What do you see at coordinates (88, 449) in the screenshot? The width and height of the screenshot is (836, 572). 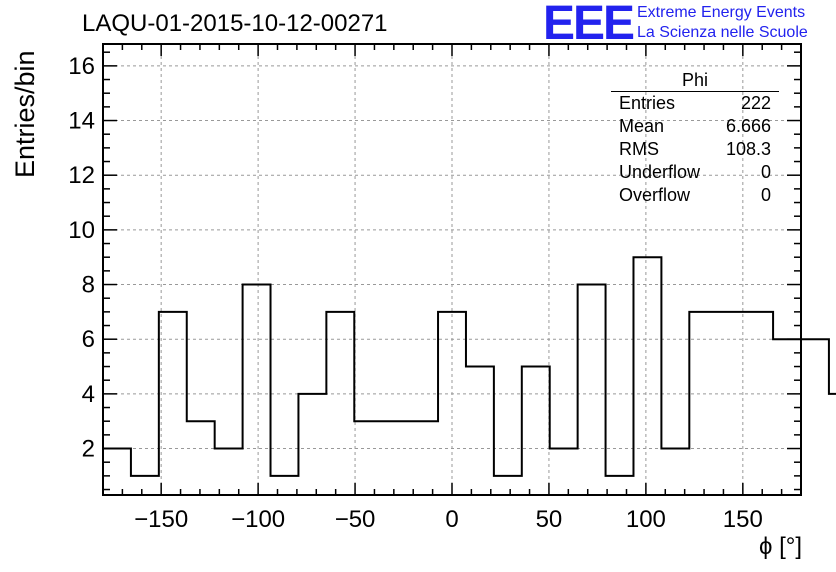 I see `y-tick-label: 2` at bounding box center [88, 449].